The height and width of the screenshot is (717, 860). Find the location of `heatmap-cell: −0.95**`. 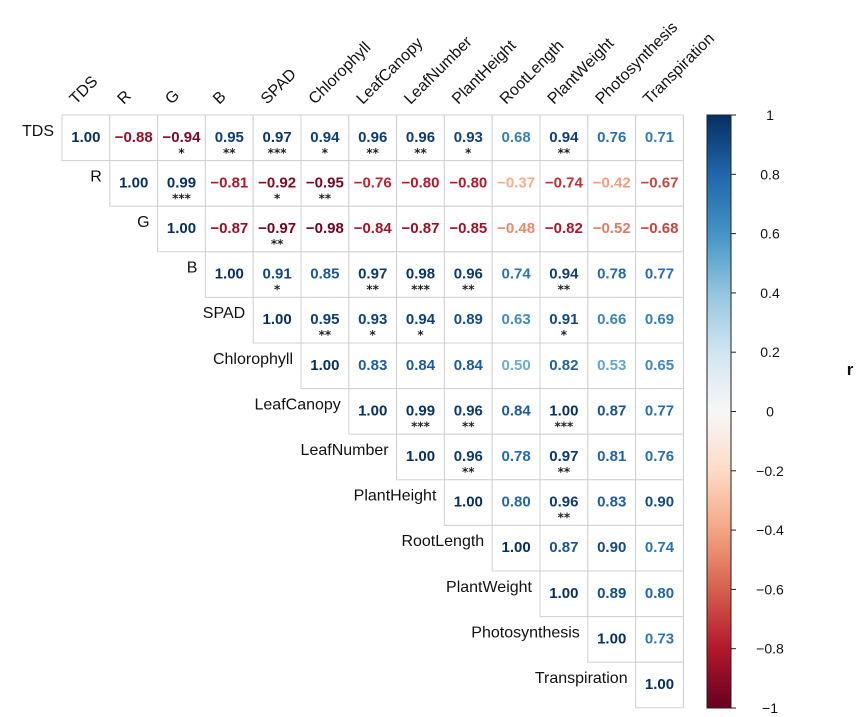

heatmap-cell: −0.95** is located at coordinates (325, 183).